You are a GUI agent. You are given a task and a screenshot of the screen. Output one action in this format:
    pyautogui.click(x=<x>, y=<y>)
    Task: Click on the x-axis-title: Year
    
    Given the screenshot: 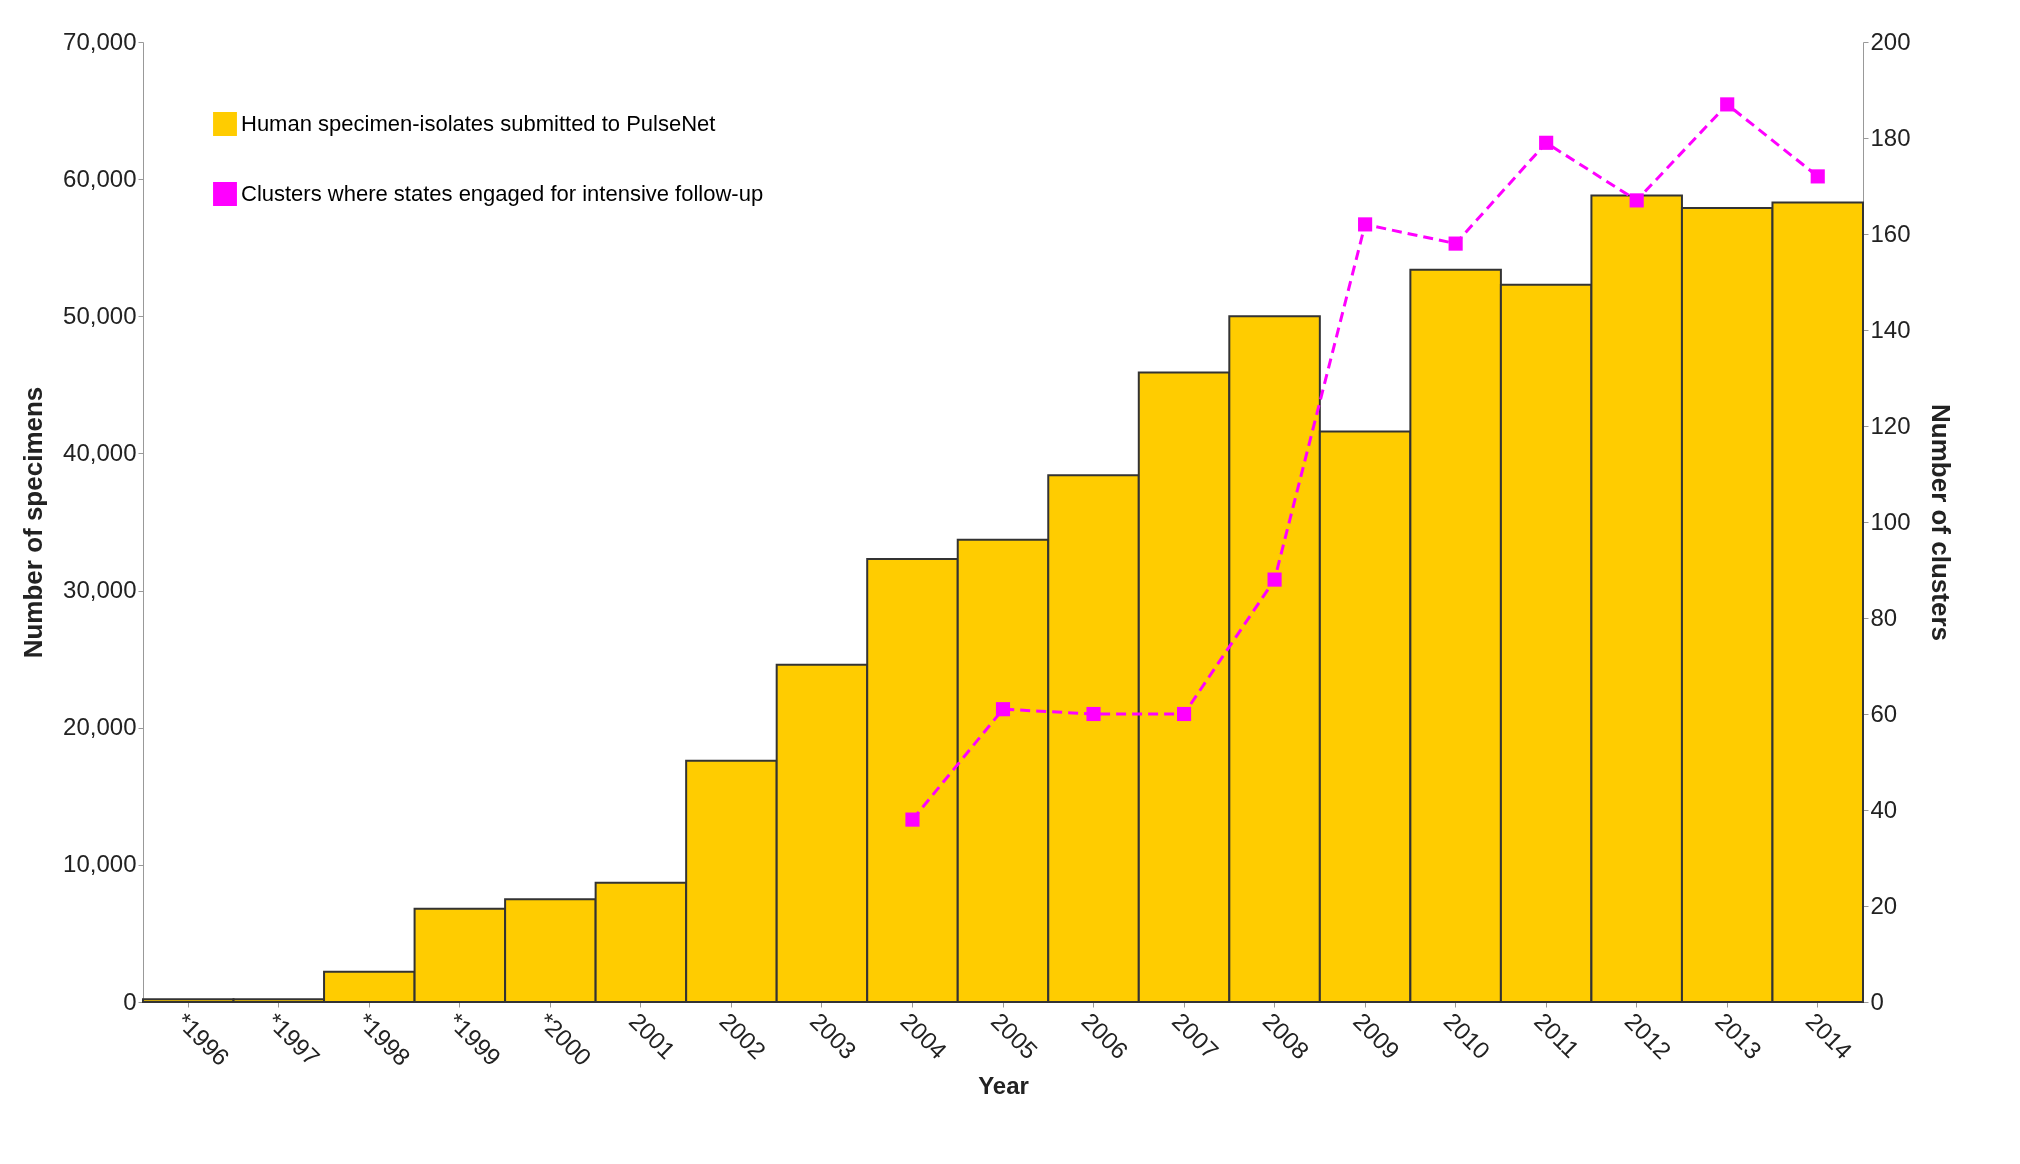 What is the action you would take?
    pyautogui.click(x=1003, y=1085)
    